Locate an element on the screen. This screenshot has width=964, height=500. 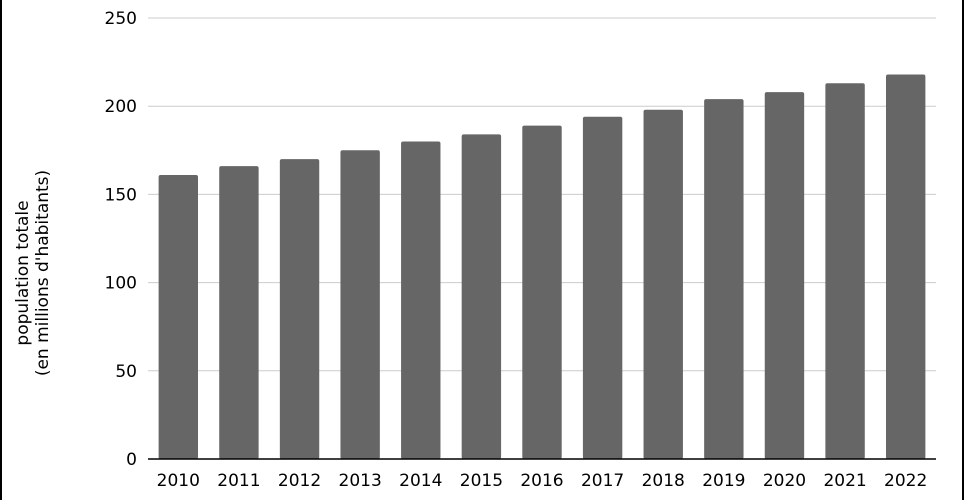
y-axis-ticks: 0 50 100 150 200 250 is located at coordinates (121, 239).